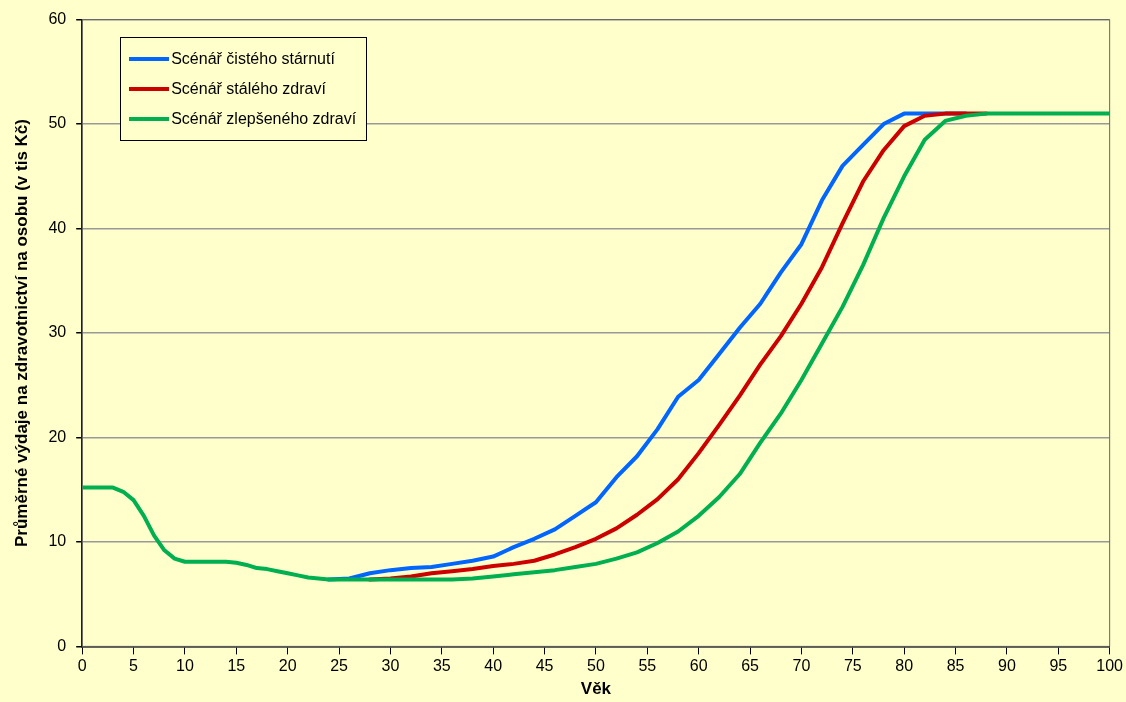 The width and height of the screenshot is (1126, 702). I want to click on legend-label: Scénář stálého zdraví, so click(248, 88).